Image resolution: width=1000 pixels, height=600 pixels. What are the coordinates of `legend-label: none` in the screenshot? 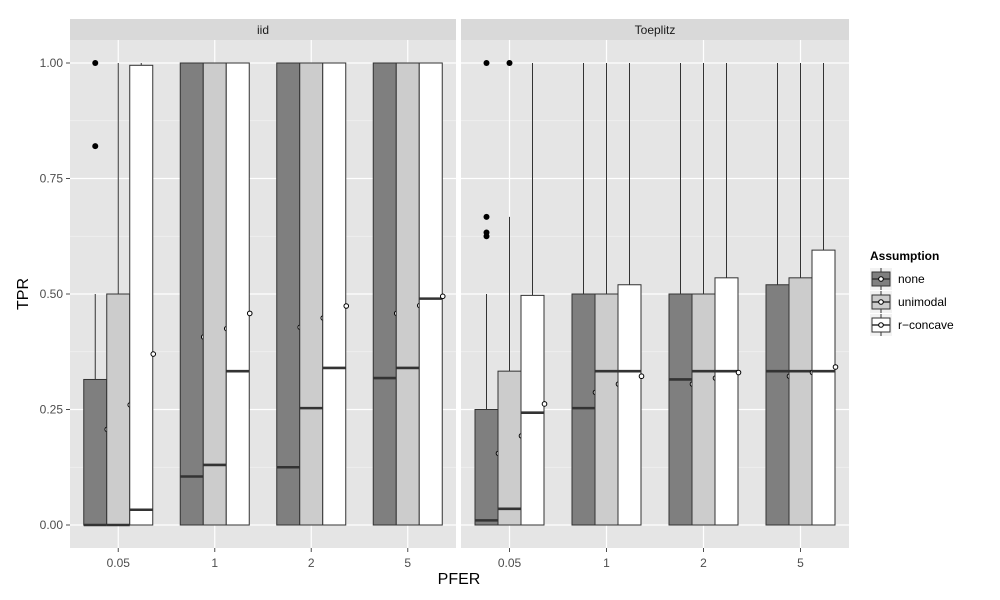 It's located at (911, 279).